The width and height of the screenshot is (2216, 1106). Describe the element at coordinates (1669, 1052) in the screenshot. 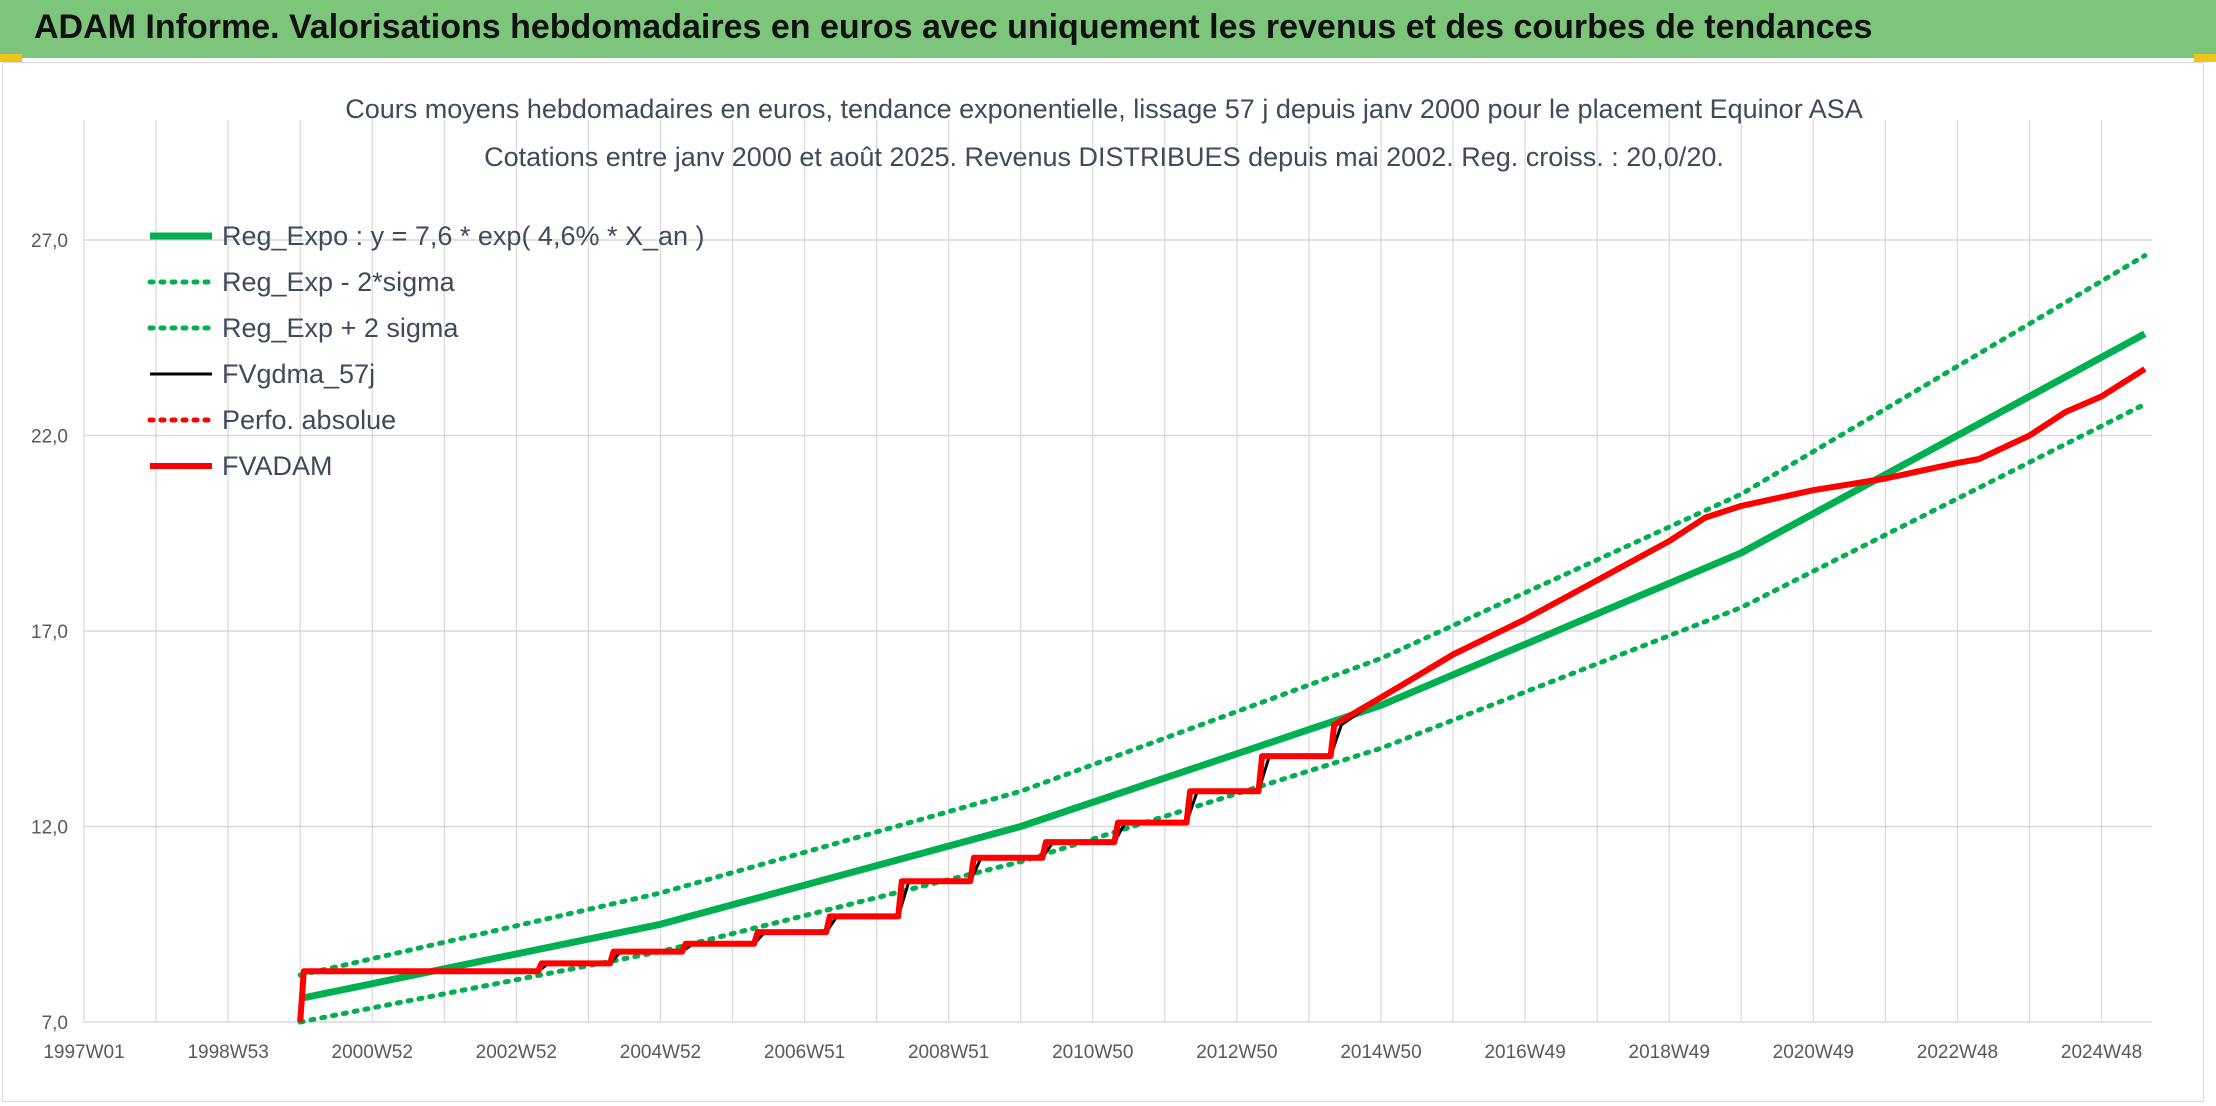

I see `x-tick-label: 2018W49` at that location.